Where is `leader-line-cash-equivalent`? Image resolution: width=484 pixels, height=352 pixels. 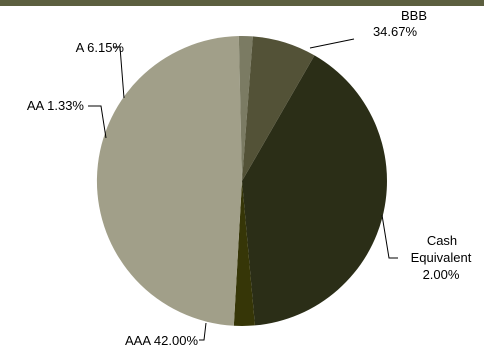
leader-line-cash-equivalent is located at coordinates (389, 236).